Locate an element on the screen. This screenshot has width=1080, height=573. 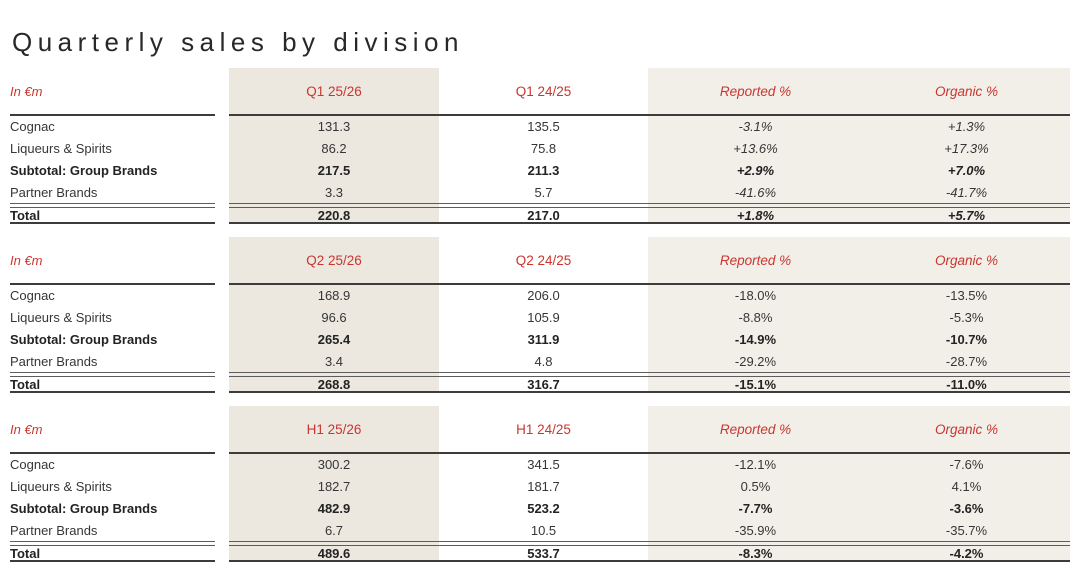
value-organic-pct: -35.7% is located at coordinates (966, 530).